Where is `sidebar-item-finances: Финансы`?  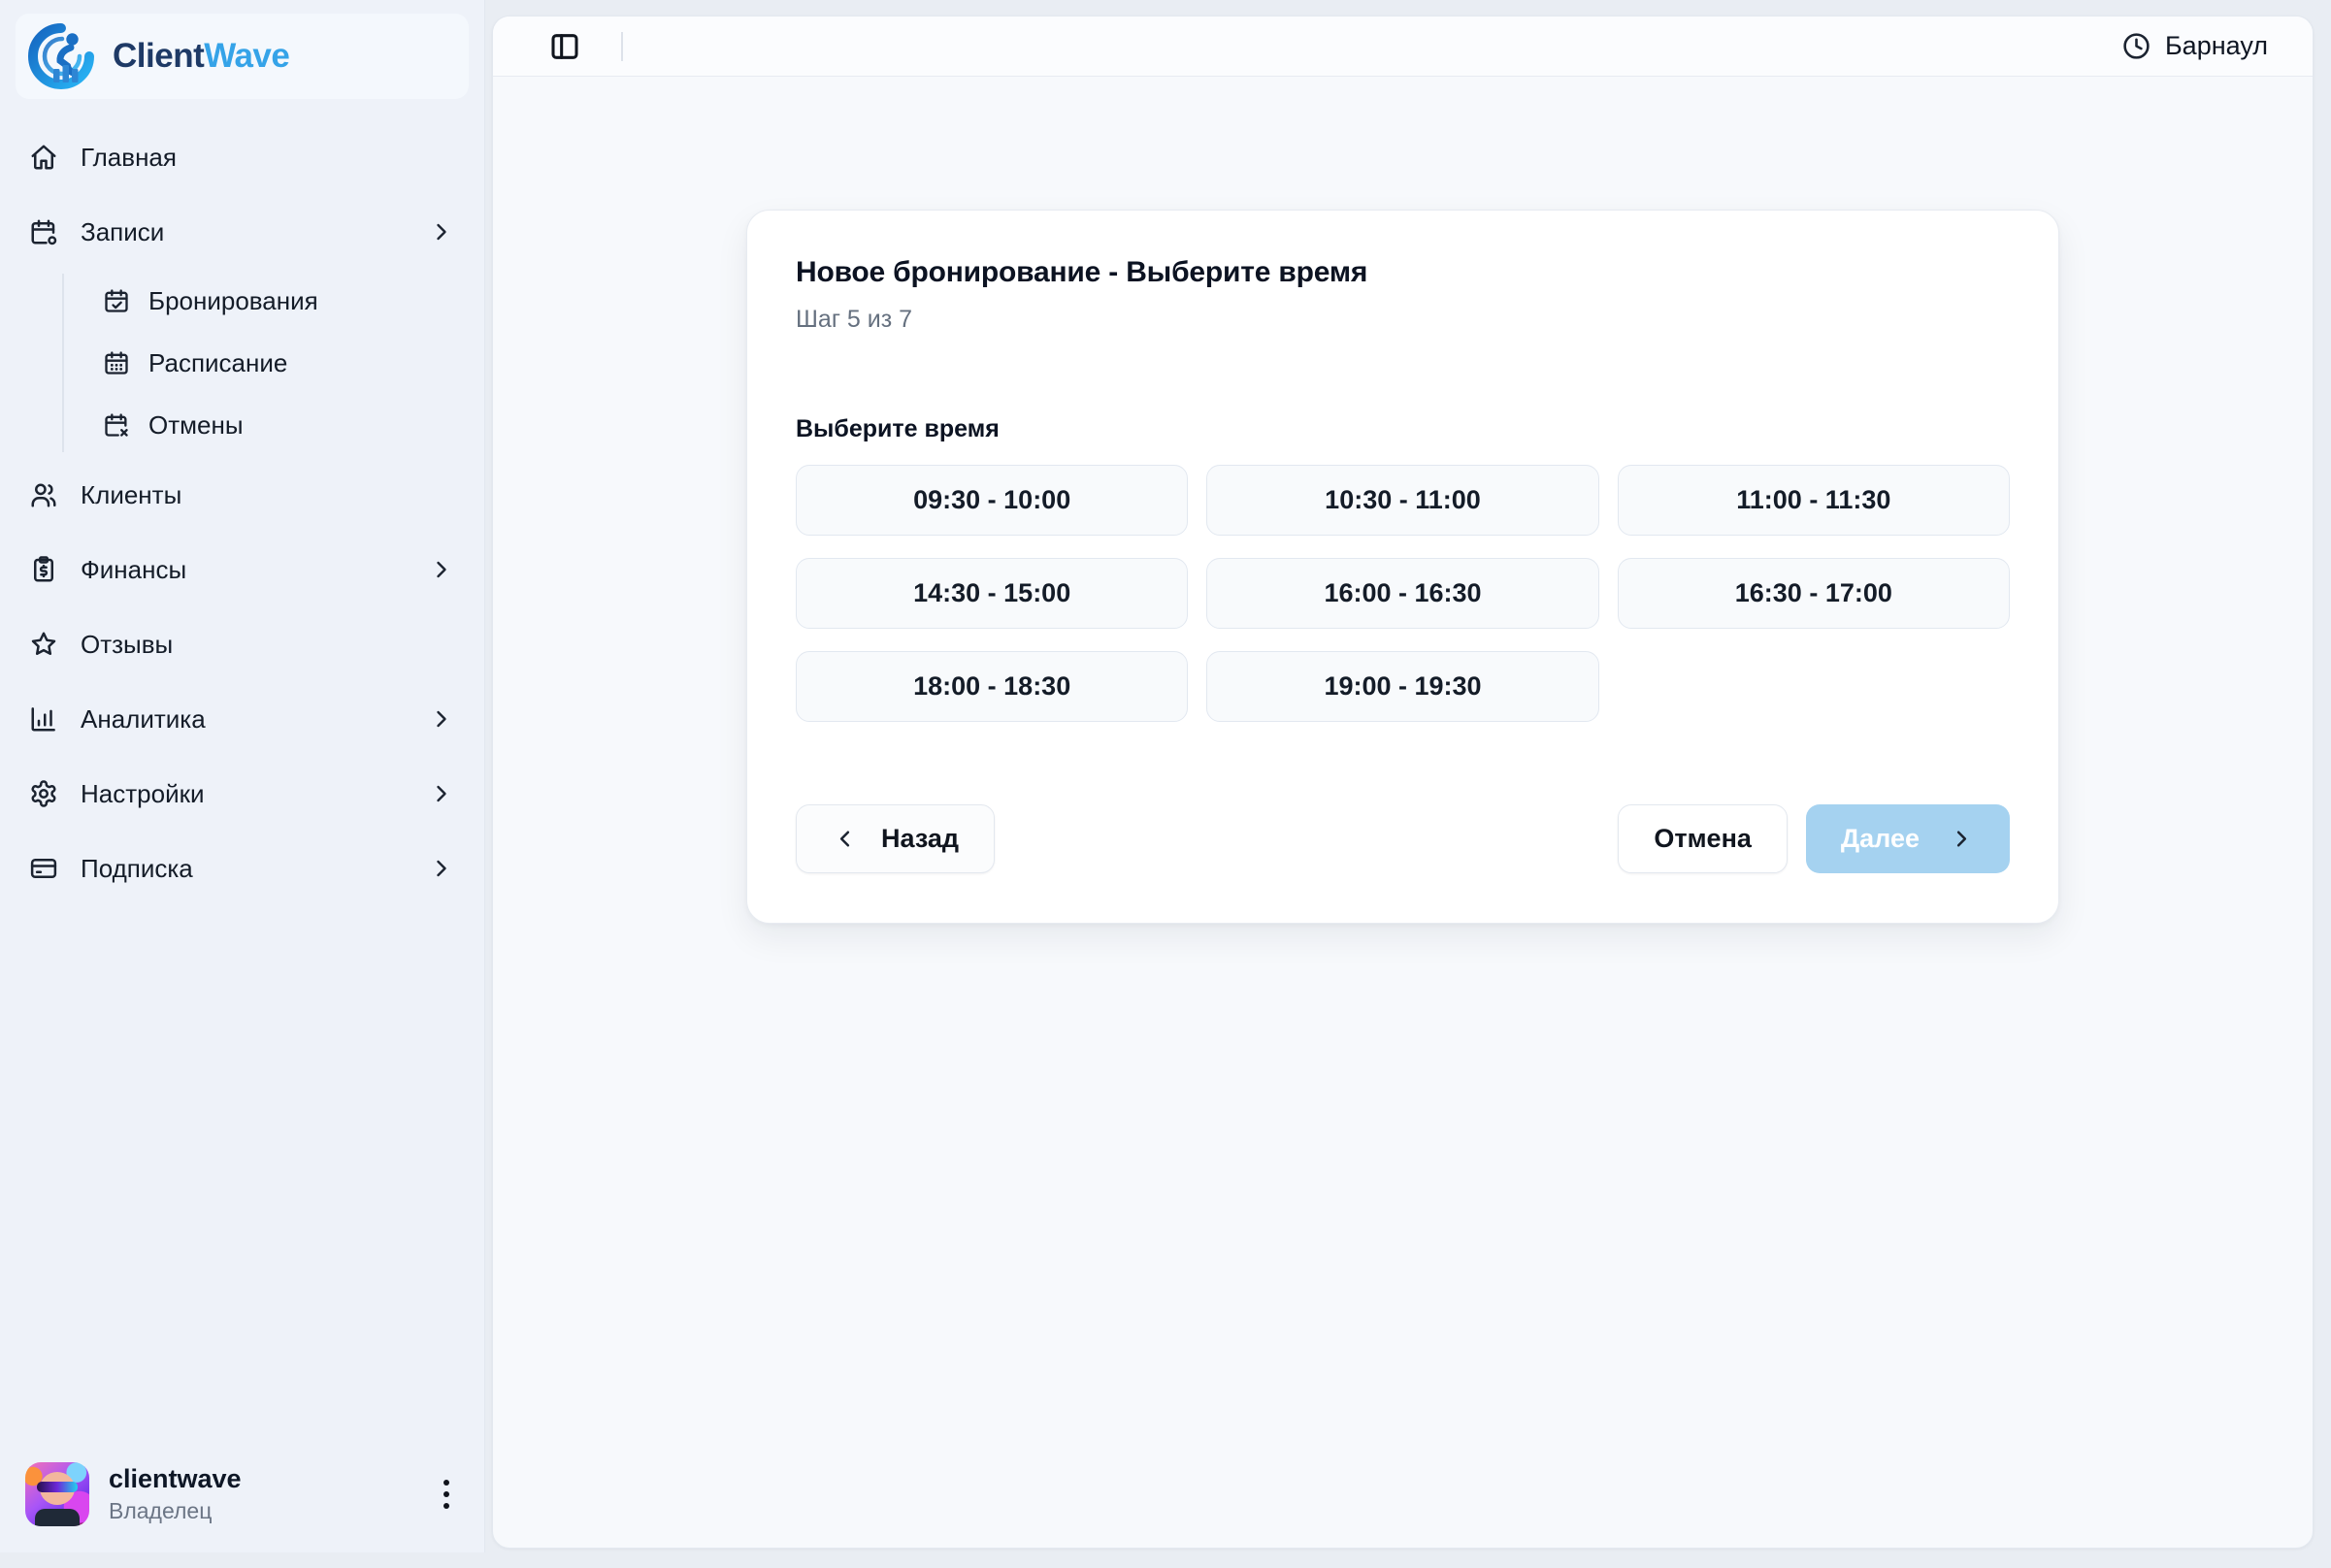
sidebar-item-finances: Финансы is located at coordinates (242, 569).